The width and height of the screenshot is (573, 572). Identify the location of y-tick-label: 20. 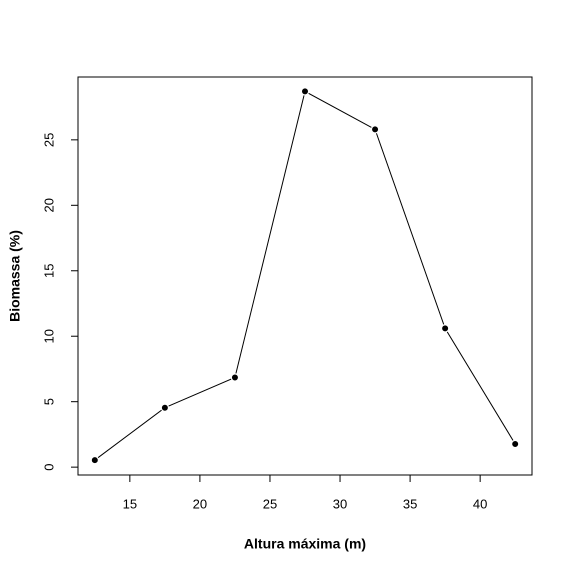
(48, 205).